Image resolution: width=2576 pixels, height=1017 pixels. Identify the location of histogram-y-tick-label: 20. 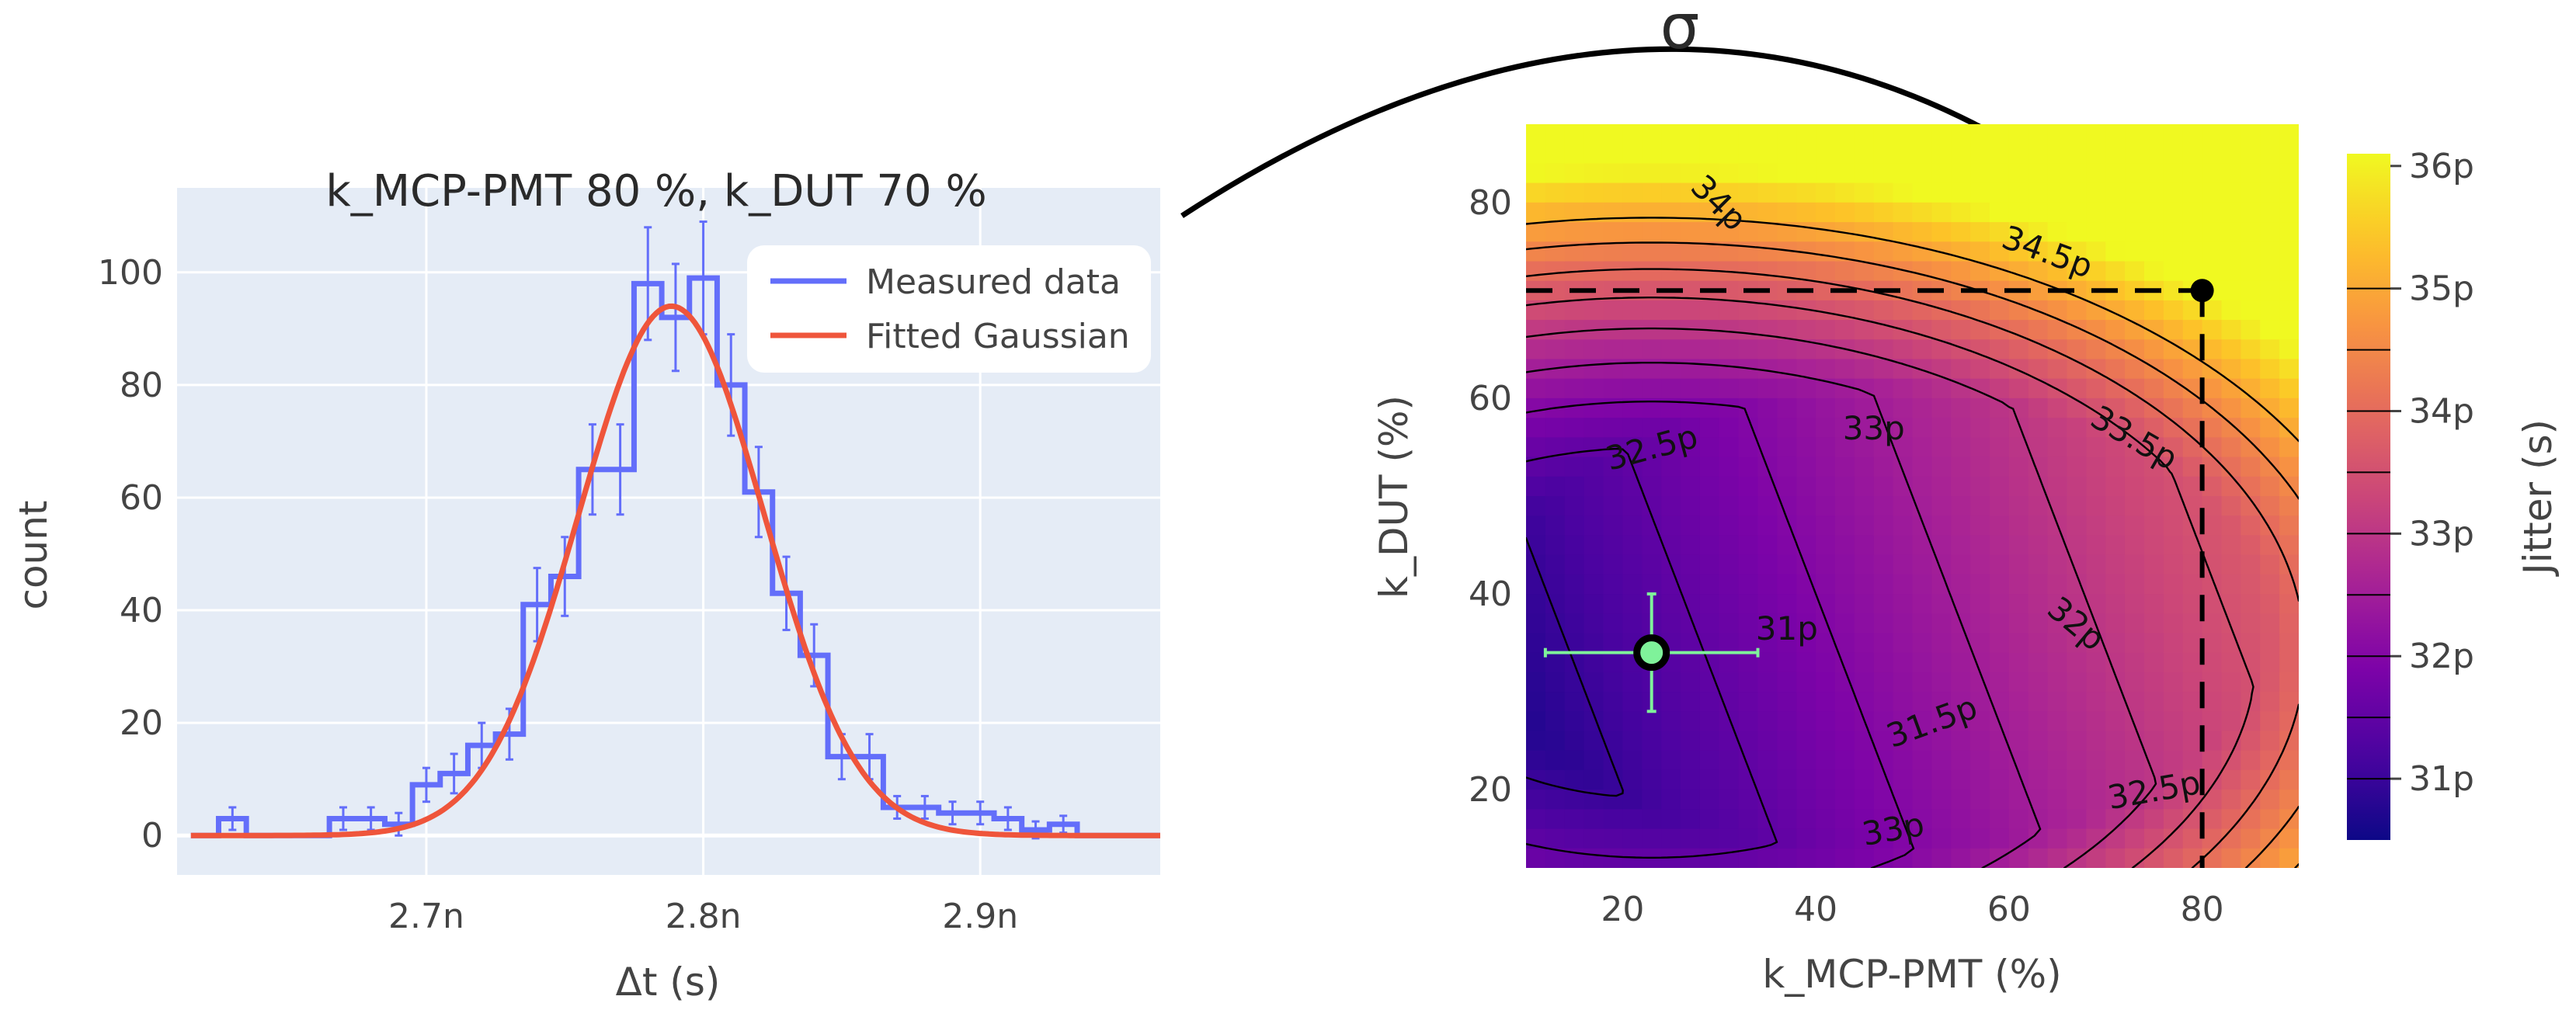
(141, 723).